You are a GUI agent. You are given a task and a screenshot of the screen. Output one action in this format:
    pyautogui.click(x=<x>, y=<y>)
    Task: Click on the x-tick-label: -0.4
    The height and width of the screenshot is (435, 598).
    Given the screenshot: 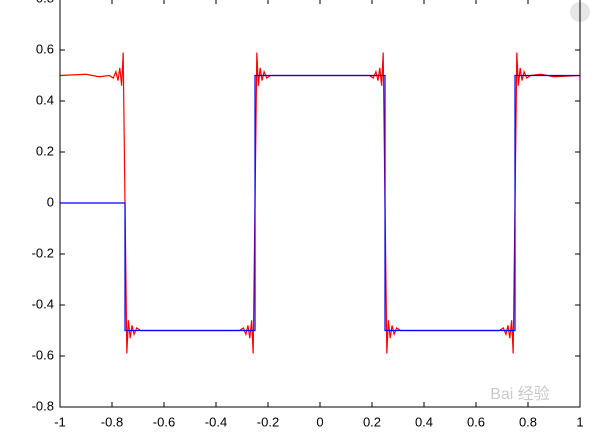 What is the action you would take?
    pyautogui.click(x=216, y=421)
    